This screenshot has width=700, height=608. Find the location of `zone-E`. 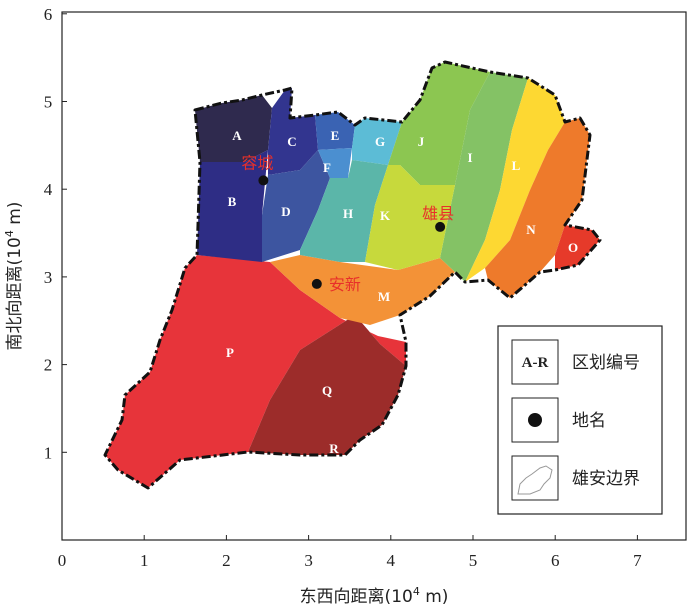

zone-E is located at coordinates (335, 131).